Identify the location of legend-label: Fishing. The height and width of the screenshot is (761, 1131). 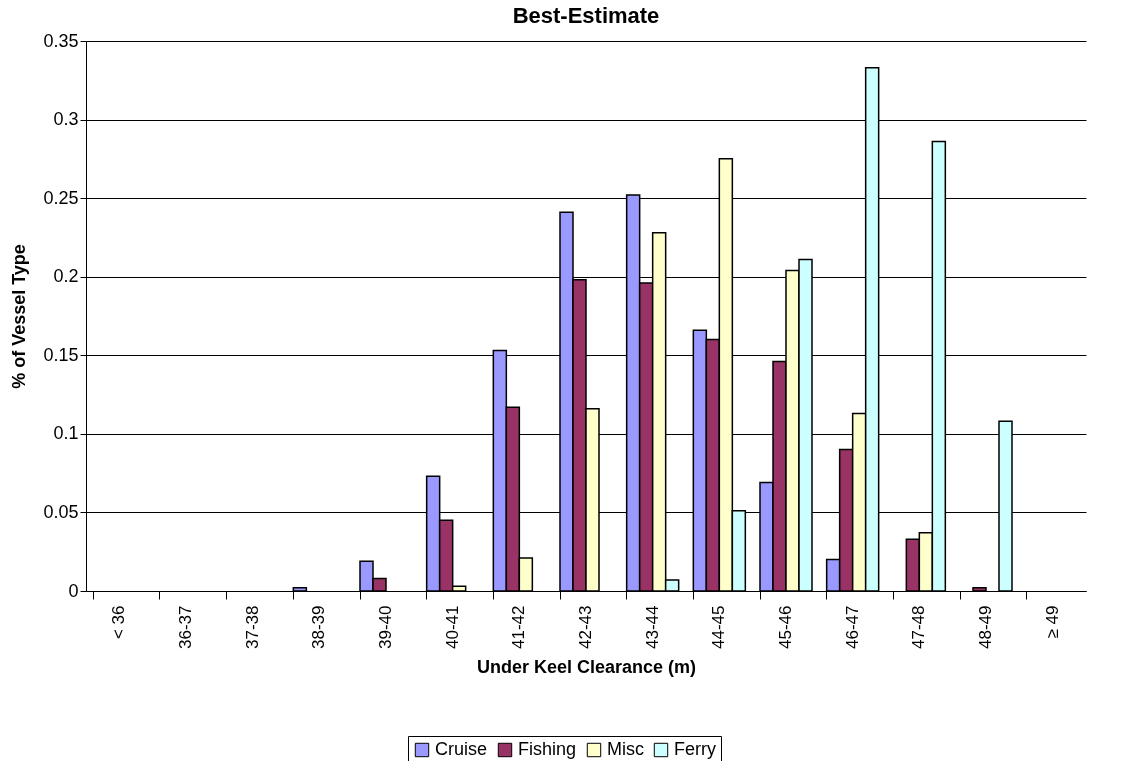
(547, 749).